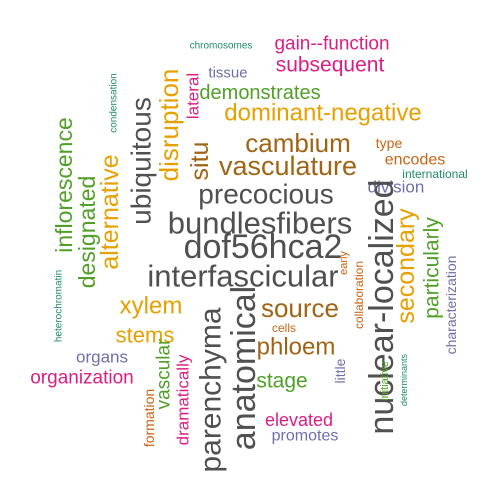 The width and height of the screenshot is (500, 500). What do you see at coordinates (305, 436) in the screenshot?
I see `word-promotes: promotes` at bounding box center [305, 436].